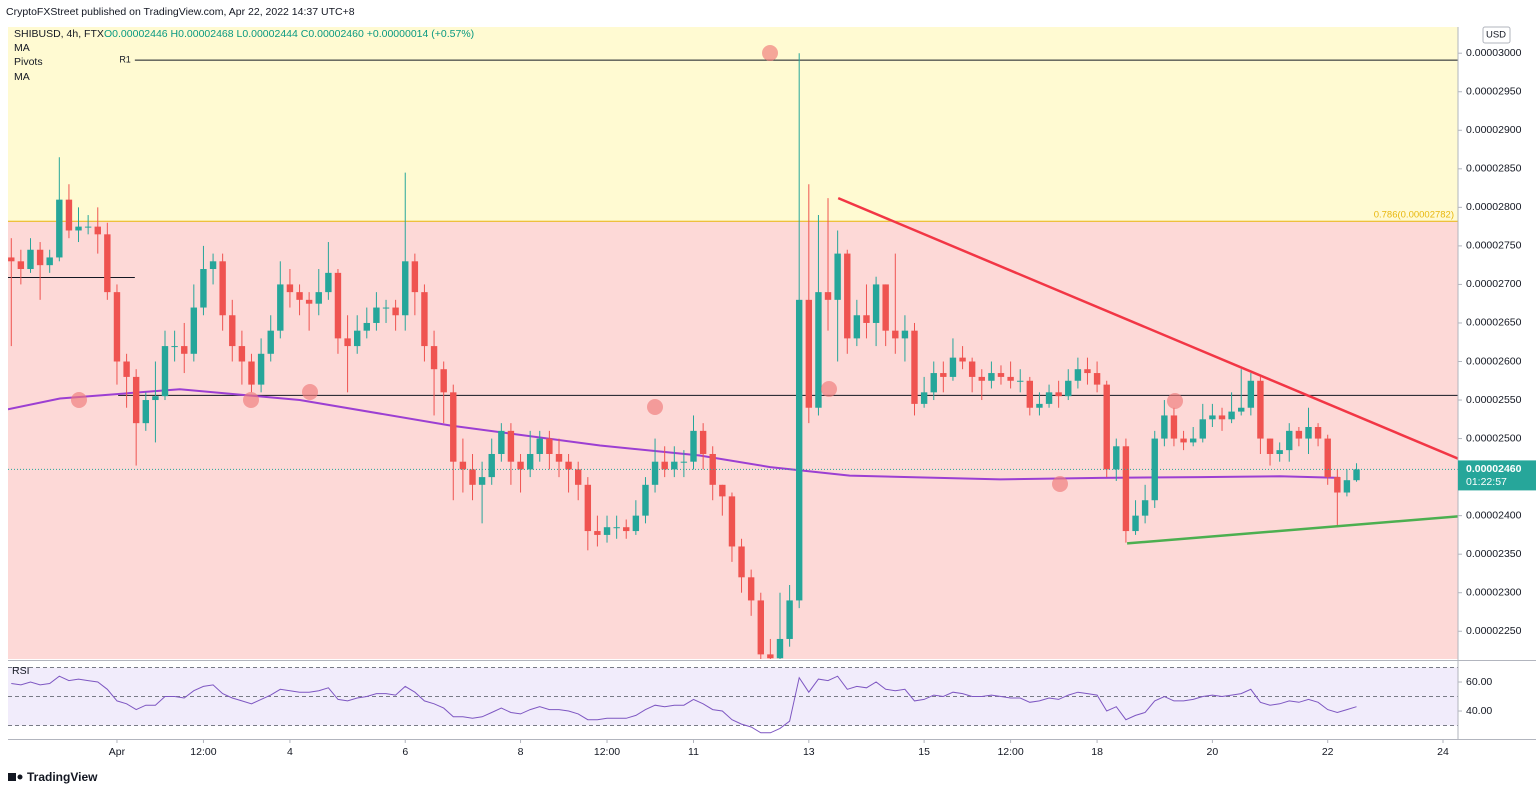 The height and width of the screenshot is (793, 1536). Describe the element at coordinates (1213, 752) in the screenshot. I see `x-tick-label: 20` at that location.